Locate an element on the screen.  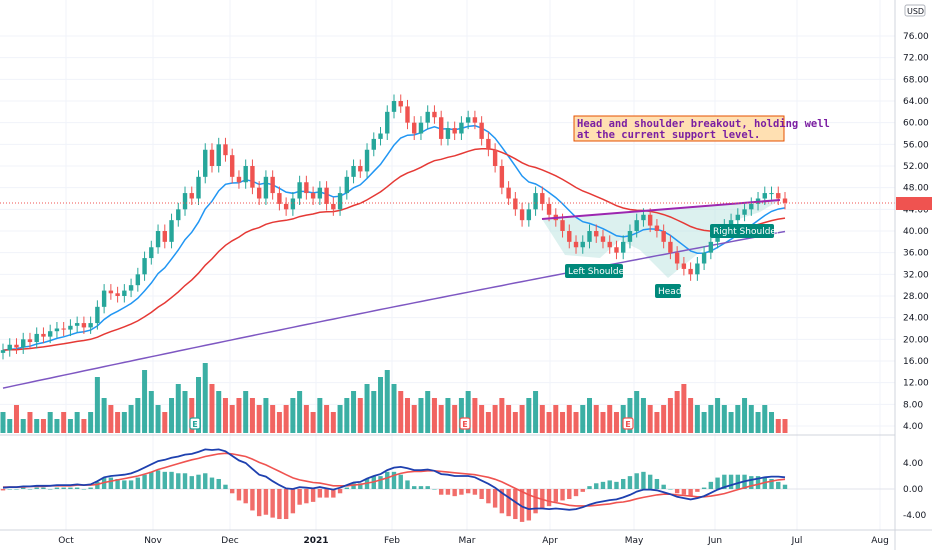
currency-badge: USD is located at coordinates (915, 10).